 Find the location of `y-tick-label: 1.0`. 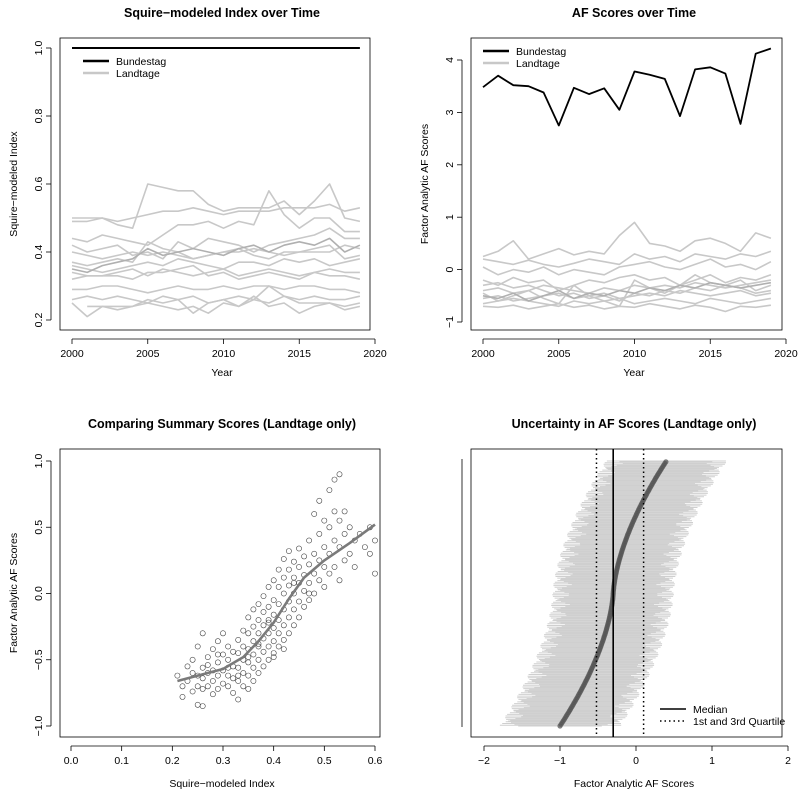

y-tick-label: 1.0 is located at coordinates (39, 48).